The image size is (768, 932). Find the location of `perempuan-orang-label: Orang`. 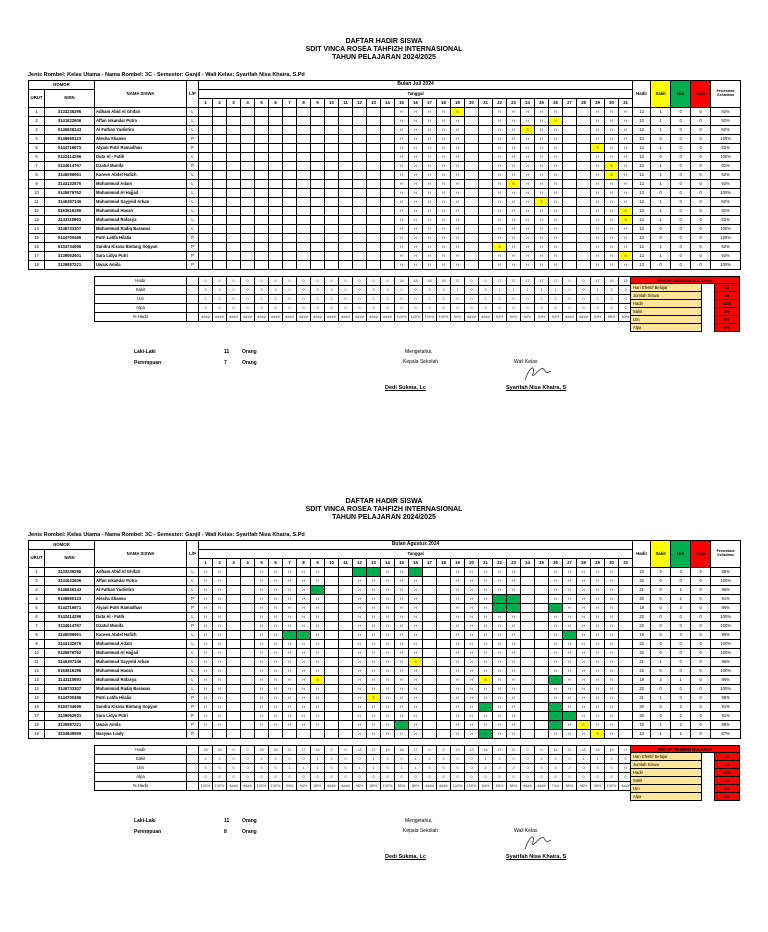

perempuan-orang-label: Orang is located at coordinates (249, 832).